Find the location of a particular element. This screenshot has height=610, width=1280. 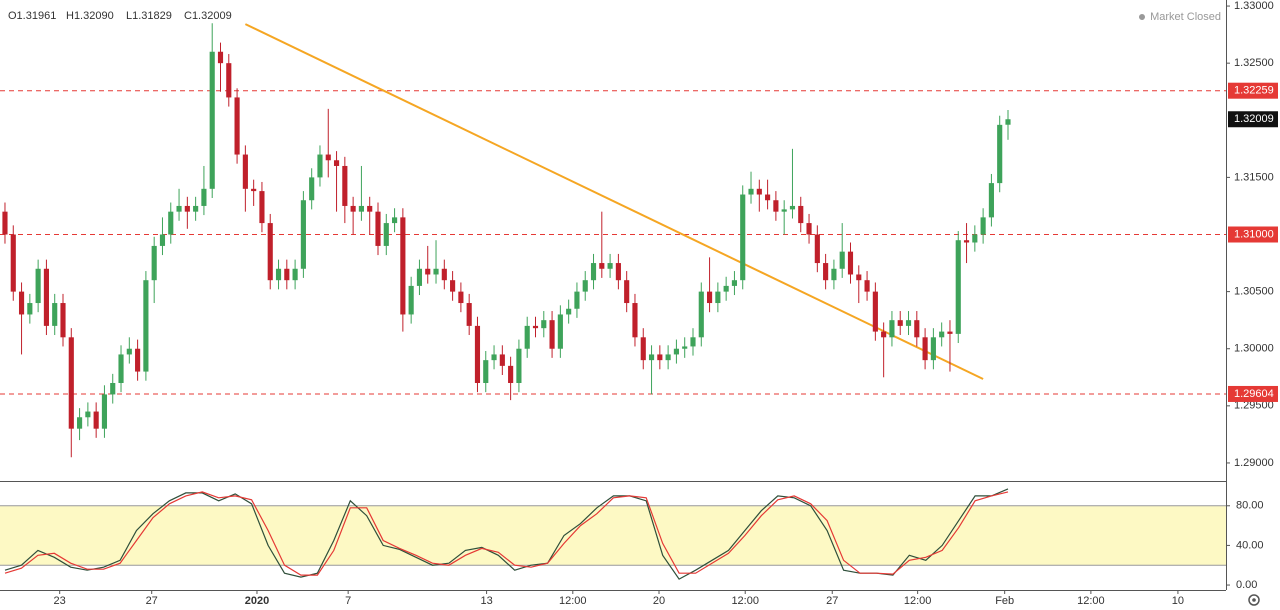

level-label: 1.29604 is located at coordinates (1254, 394).